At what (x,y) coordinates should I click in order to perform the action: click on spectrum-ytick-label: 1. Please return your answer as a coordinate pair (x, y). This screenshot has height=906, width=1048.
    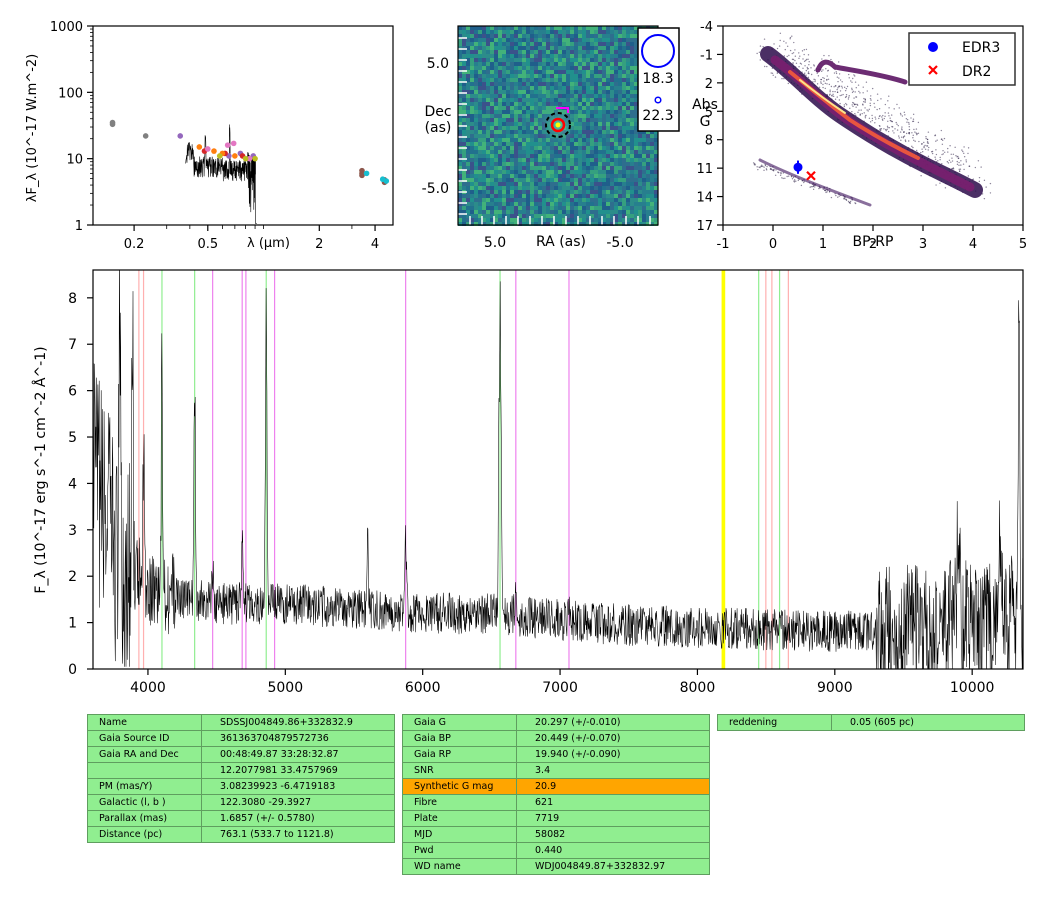
    Looking at the image, I should click on (72, 624).